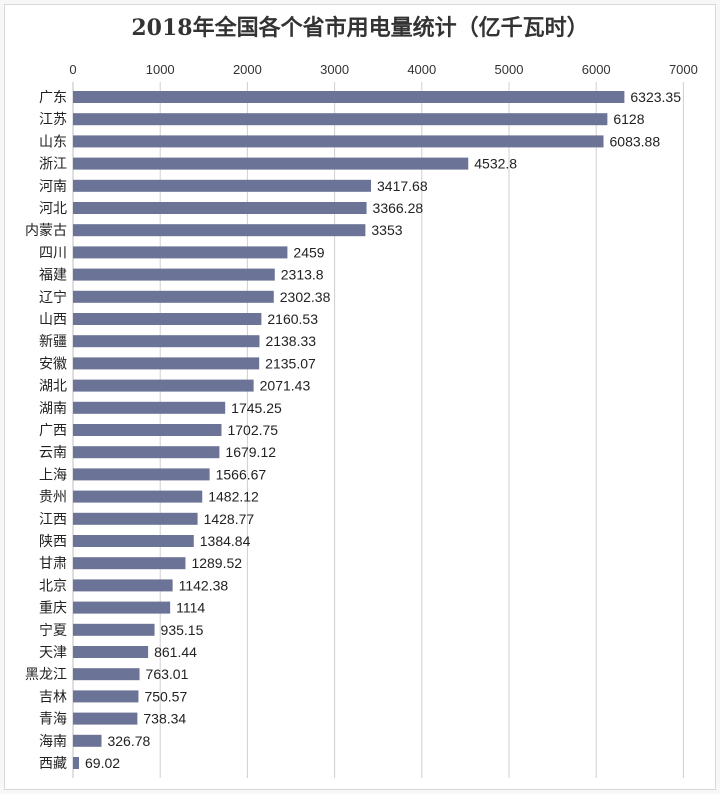 Image resolution: width=720 pixels, height=794 pixels. Describe the element at coordinates (290, 341) in the screenshot. I see `data-label: 2138.33` at that location.